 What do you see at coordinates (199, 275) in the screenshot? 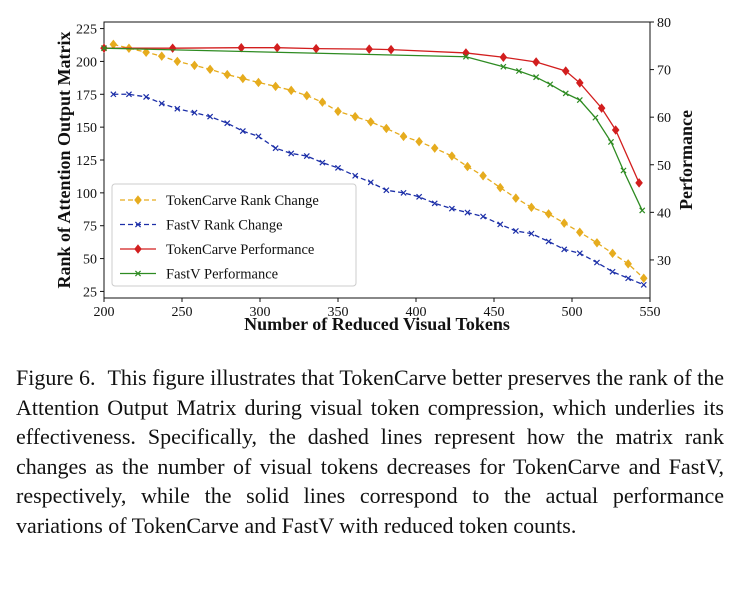
I see `legend-item: FastV Performance` at bounding box center [199, 275].